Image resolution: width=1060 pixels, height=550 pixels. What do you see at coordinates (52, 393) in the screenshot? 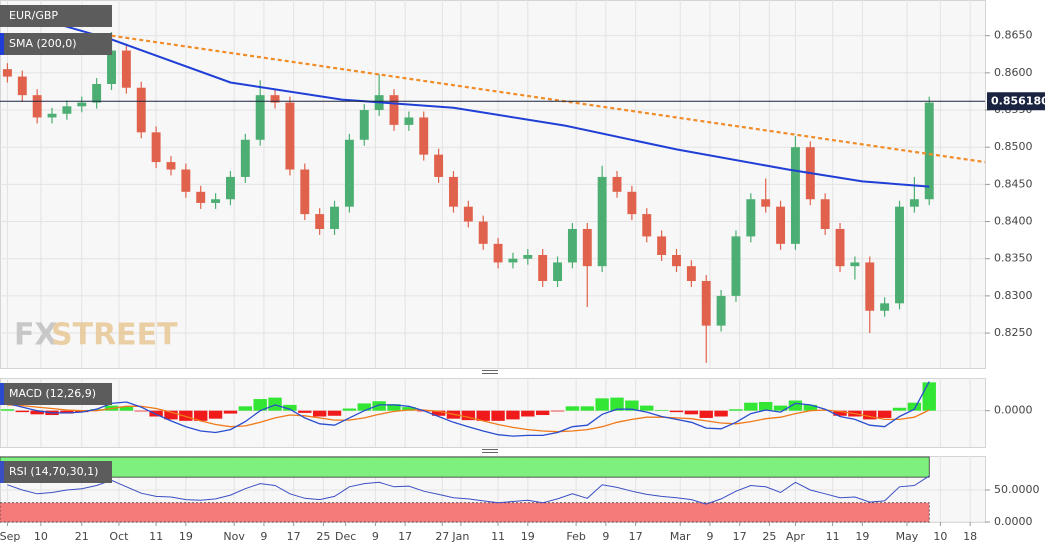
I see `indicator-label: MACD (12,26,9)` at bounding box center [52, 393].